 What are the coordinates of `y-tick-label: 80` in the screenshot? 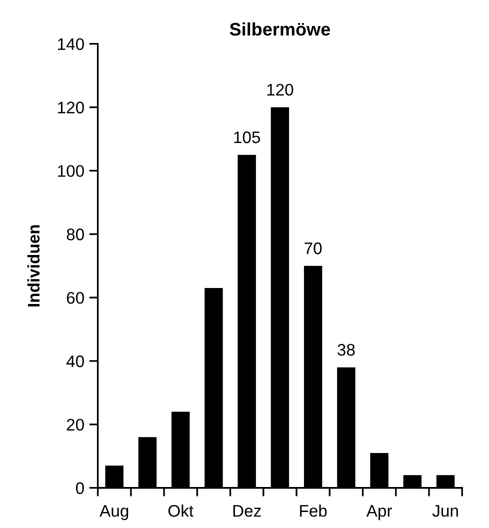 It's located at (75, 234).